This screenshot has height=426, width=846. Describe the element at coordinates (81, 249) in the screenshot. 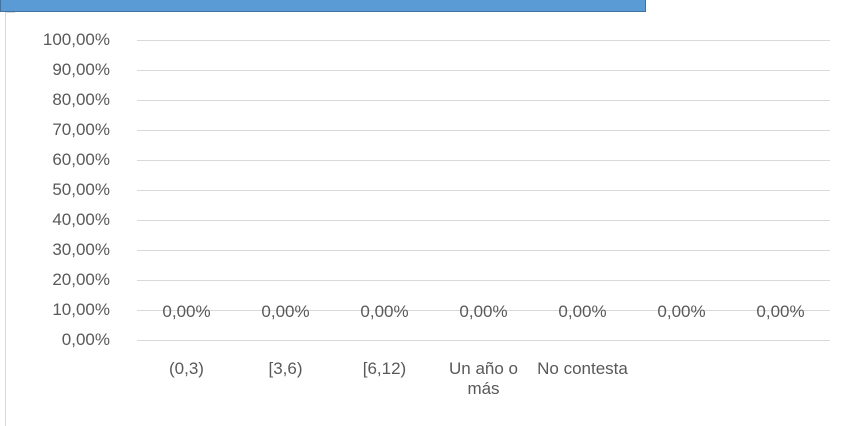

I see `y-tick-label: 30,00%` at that location.